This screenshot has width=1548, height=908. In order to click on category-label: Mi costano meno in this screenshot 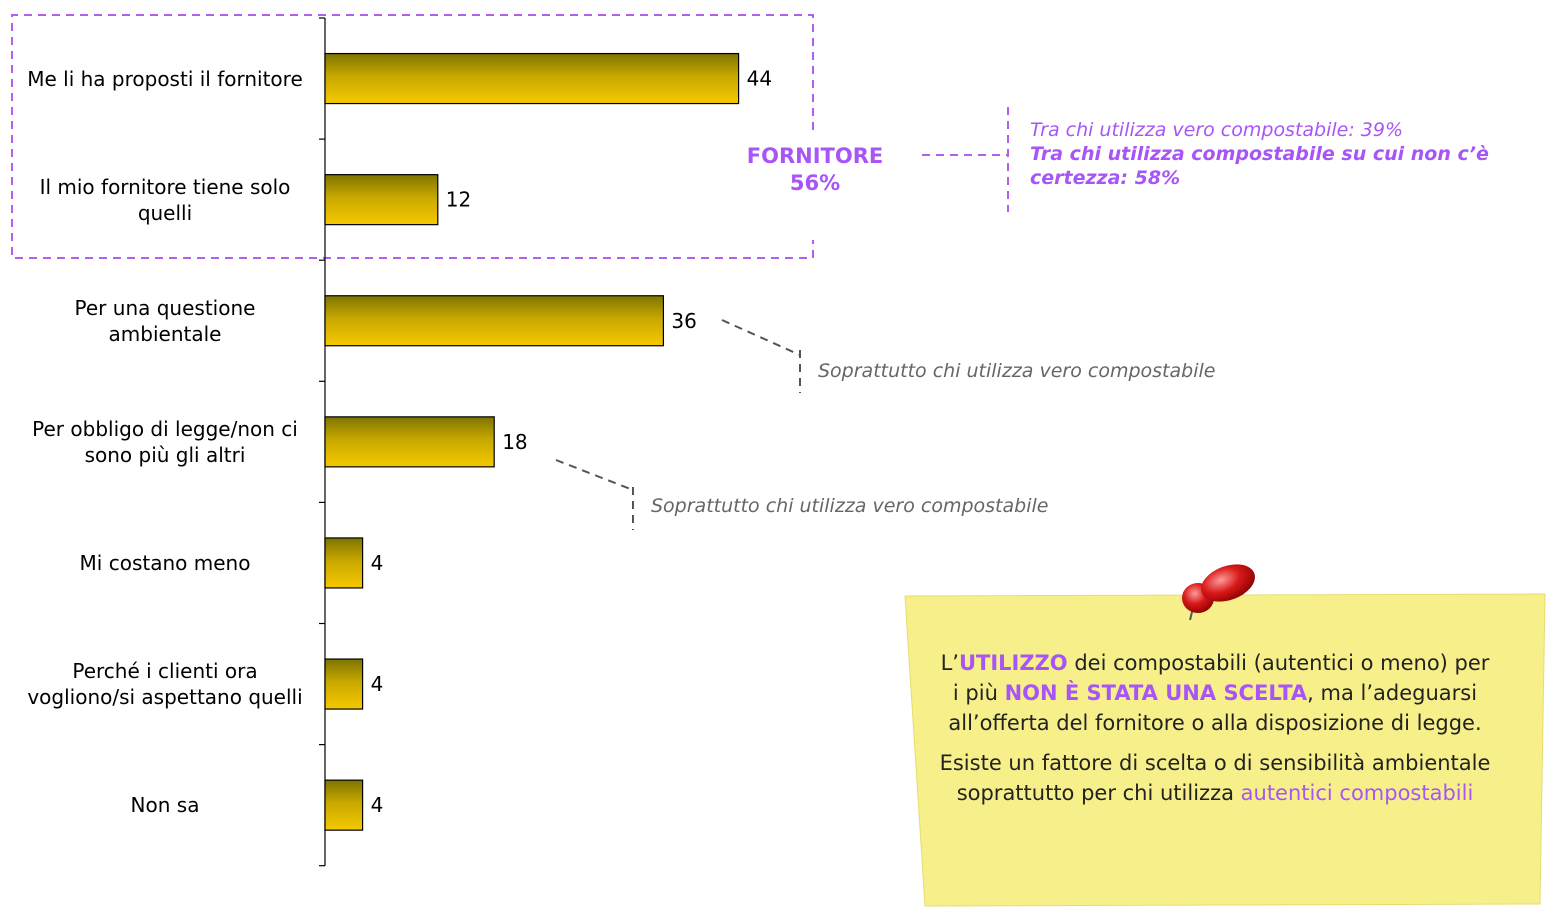, I will do `click(165, 562)`.